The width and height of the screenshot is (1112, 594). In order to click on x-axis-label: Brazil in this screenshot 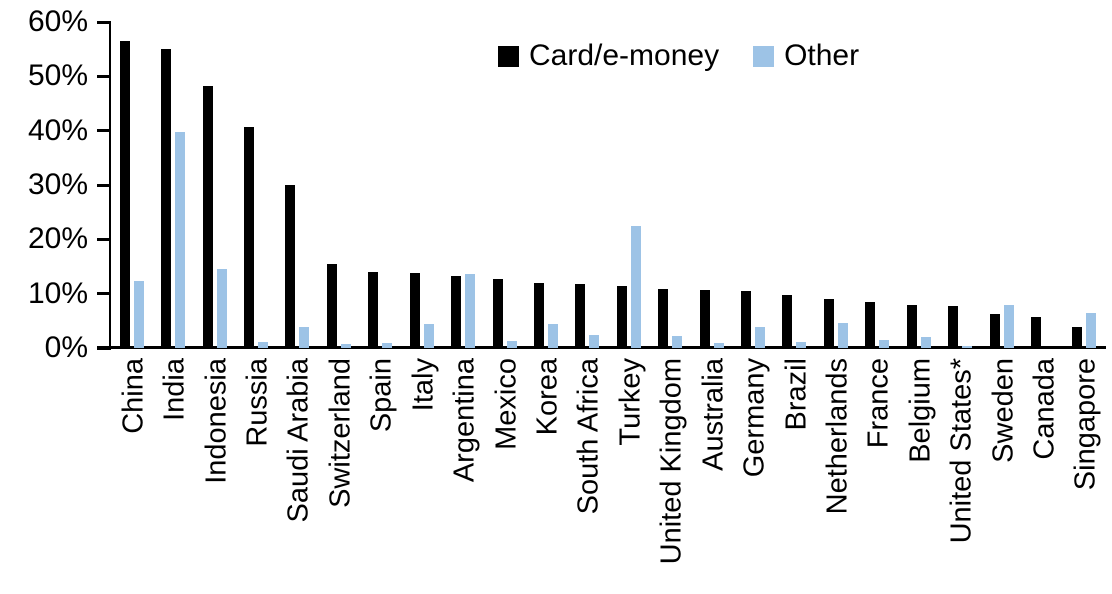, I will do `click(796, 394)`.